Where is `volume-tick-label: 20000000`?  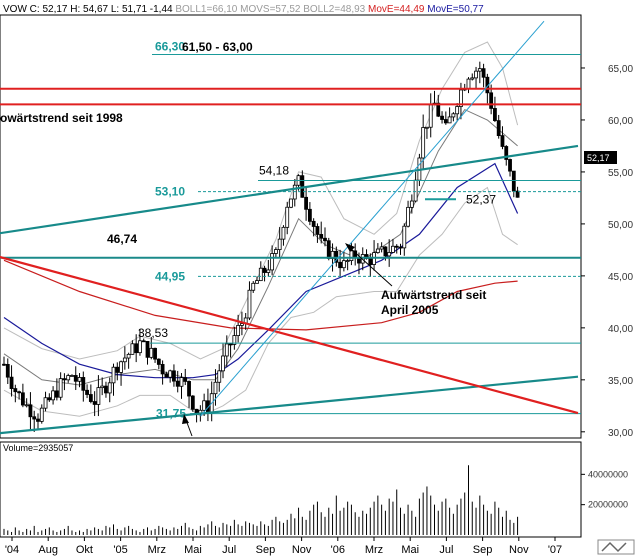 volume-tick-label: 20000000 is located at coordinates (608, 505).